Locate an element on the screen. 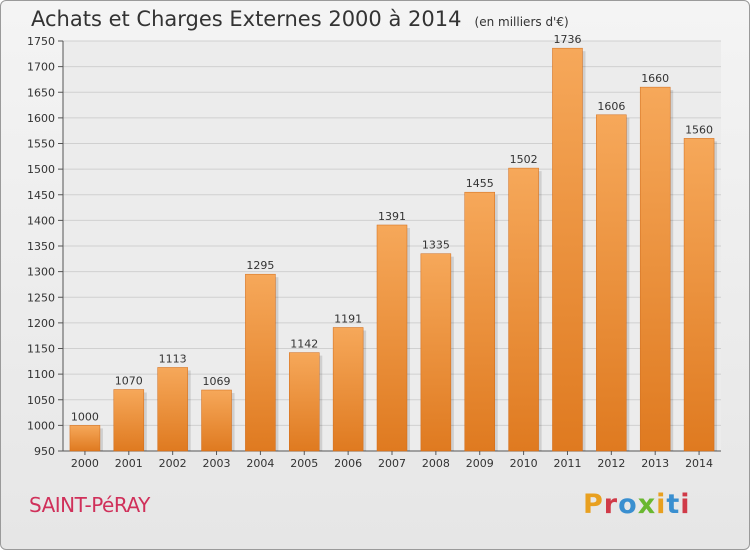 The image size is (750, 550). data-label: 1391 is located at coordinates (392, 216).